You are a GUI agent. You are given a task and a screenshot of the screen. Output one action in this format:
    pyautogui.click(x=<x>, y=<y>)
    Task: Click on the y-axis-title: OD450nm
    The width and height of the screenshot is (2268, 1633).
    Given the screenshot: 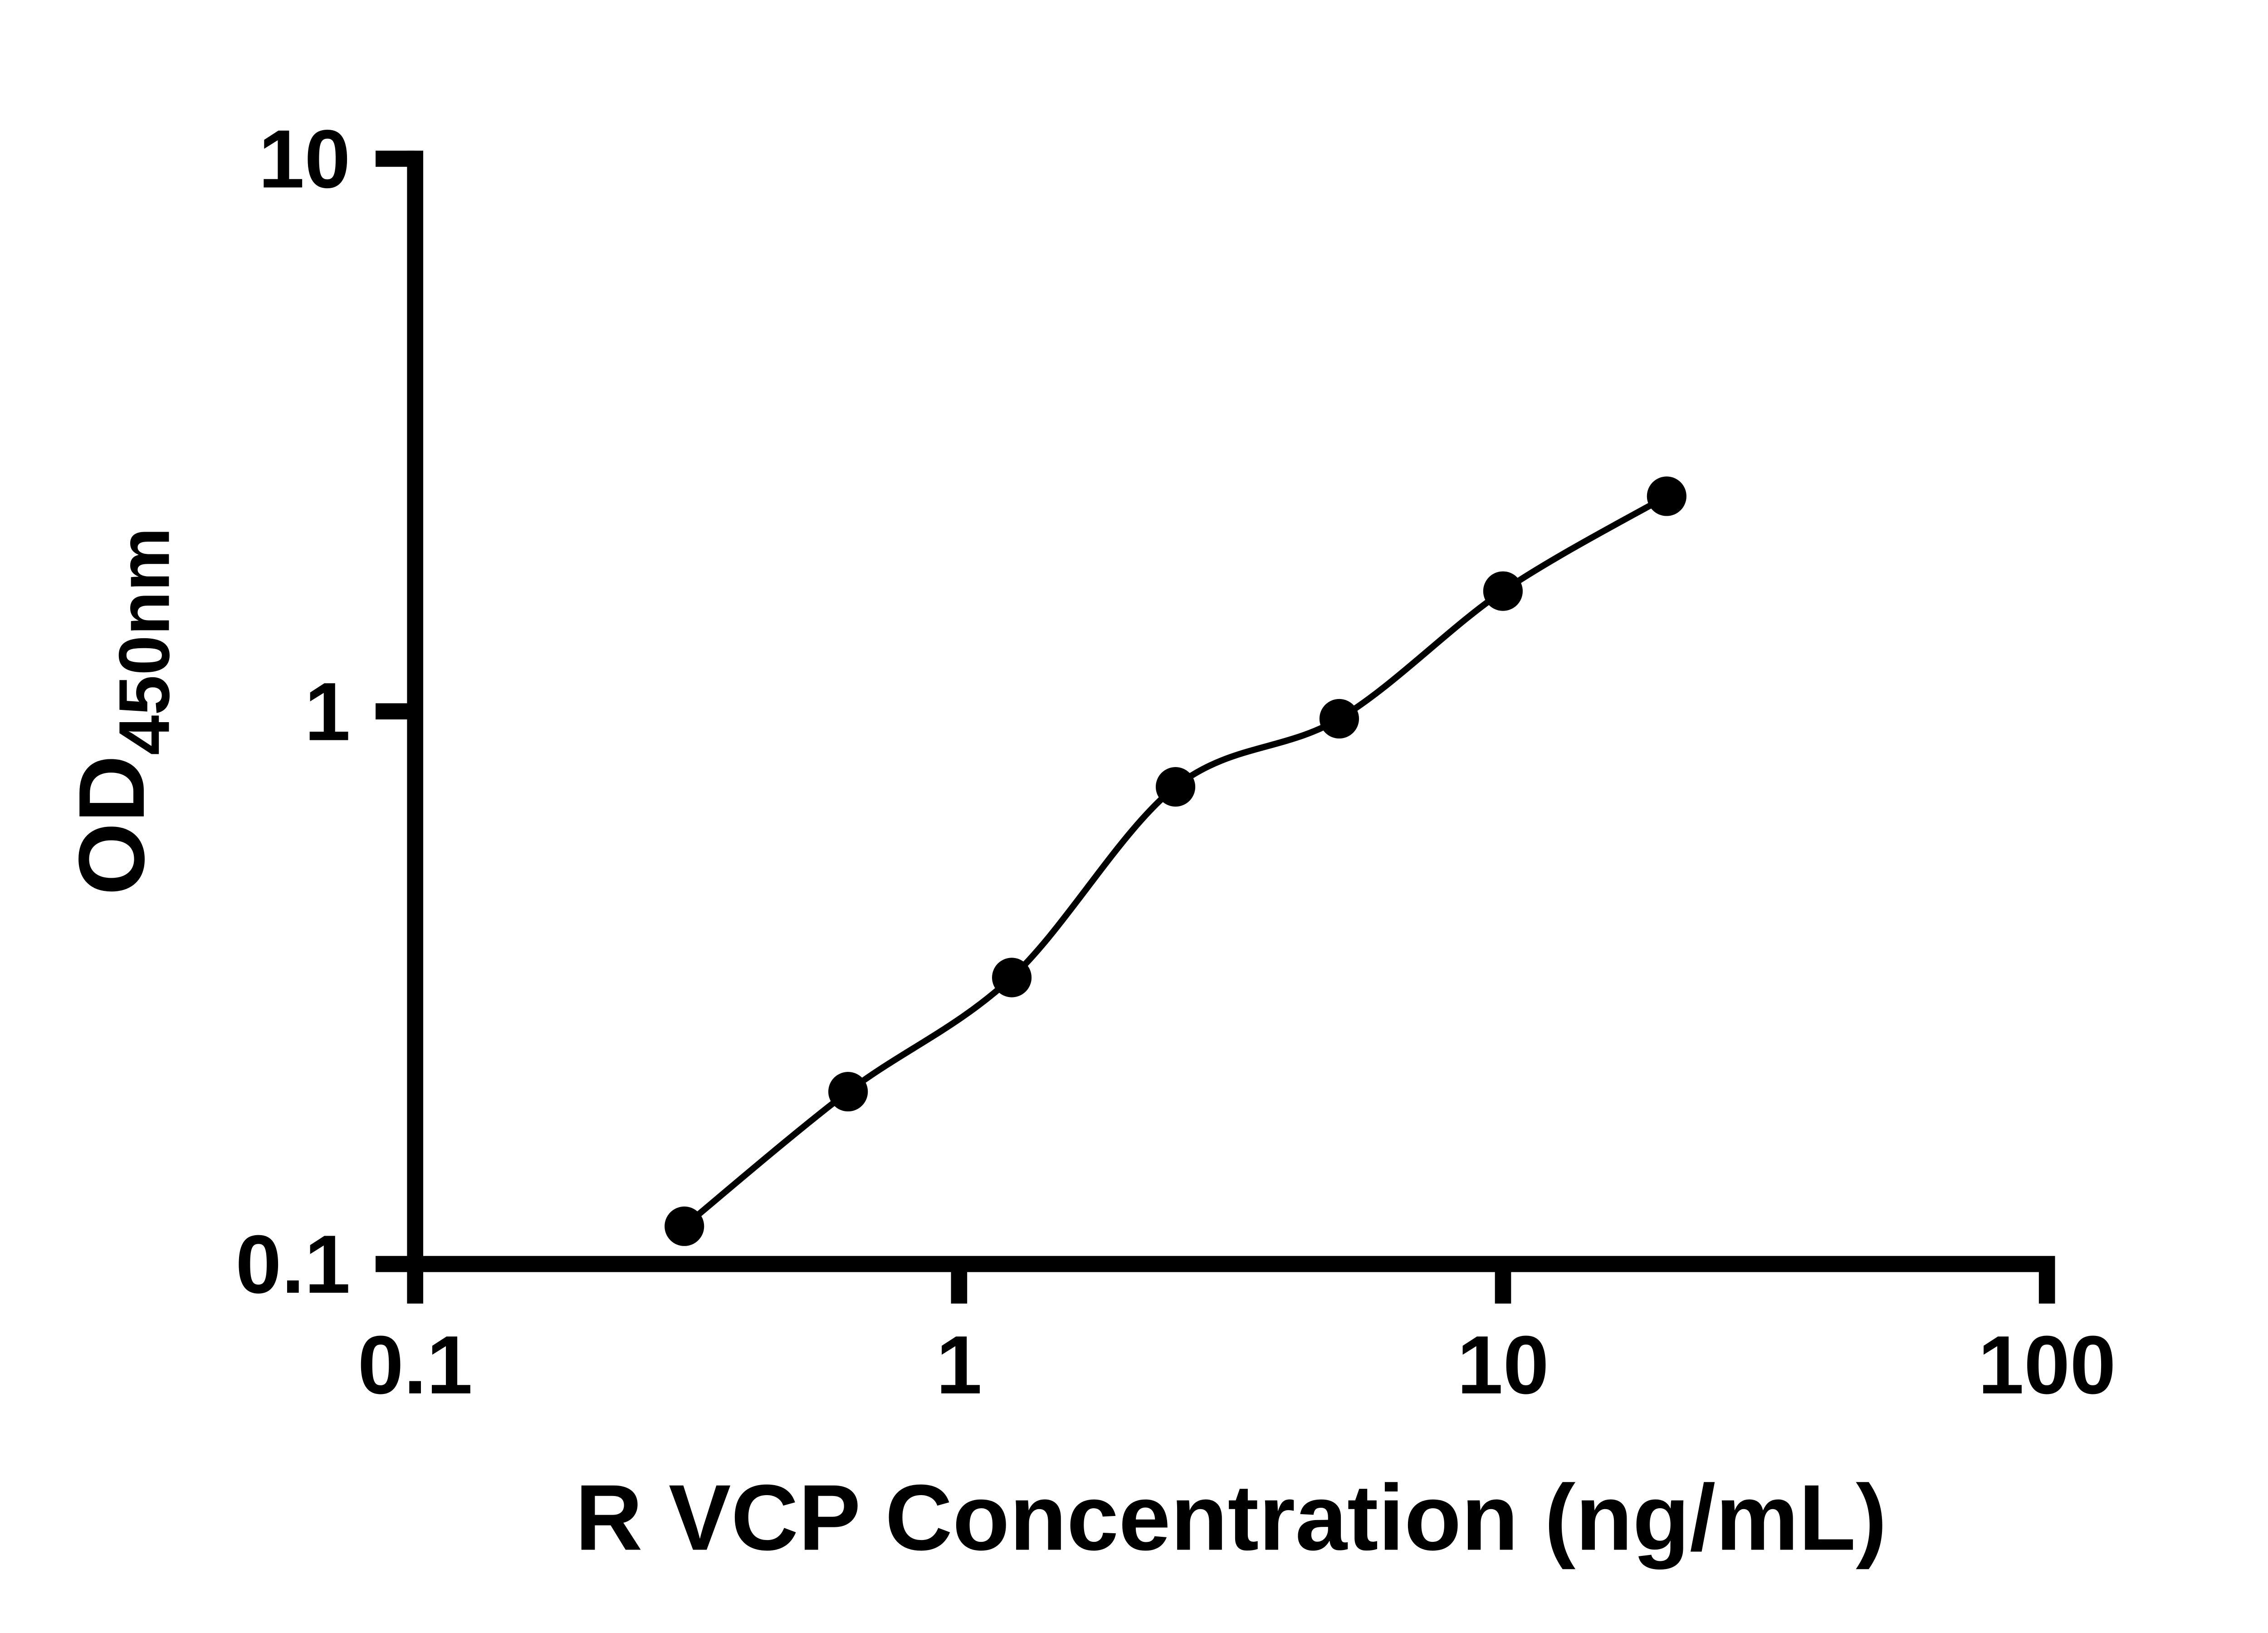 What is the action you would take?
    pyautogui.click(x=122, y=711)
    